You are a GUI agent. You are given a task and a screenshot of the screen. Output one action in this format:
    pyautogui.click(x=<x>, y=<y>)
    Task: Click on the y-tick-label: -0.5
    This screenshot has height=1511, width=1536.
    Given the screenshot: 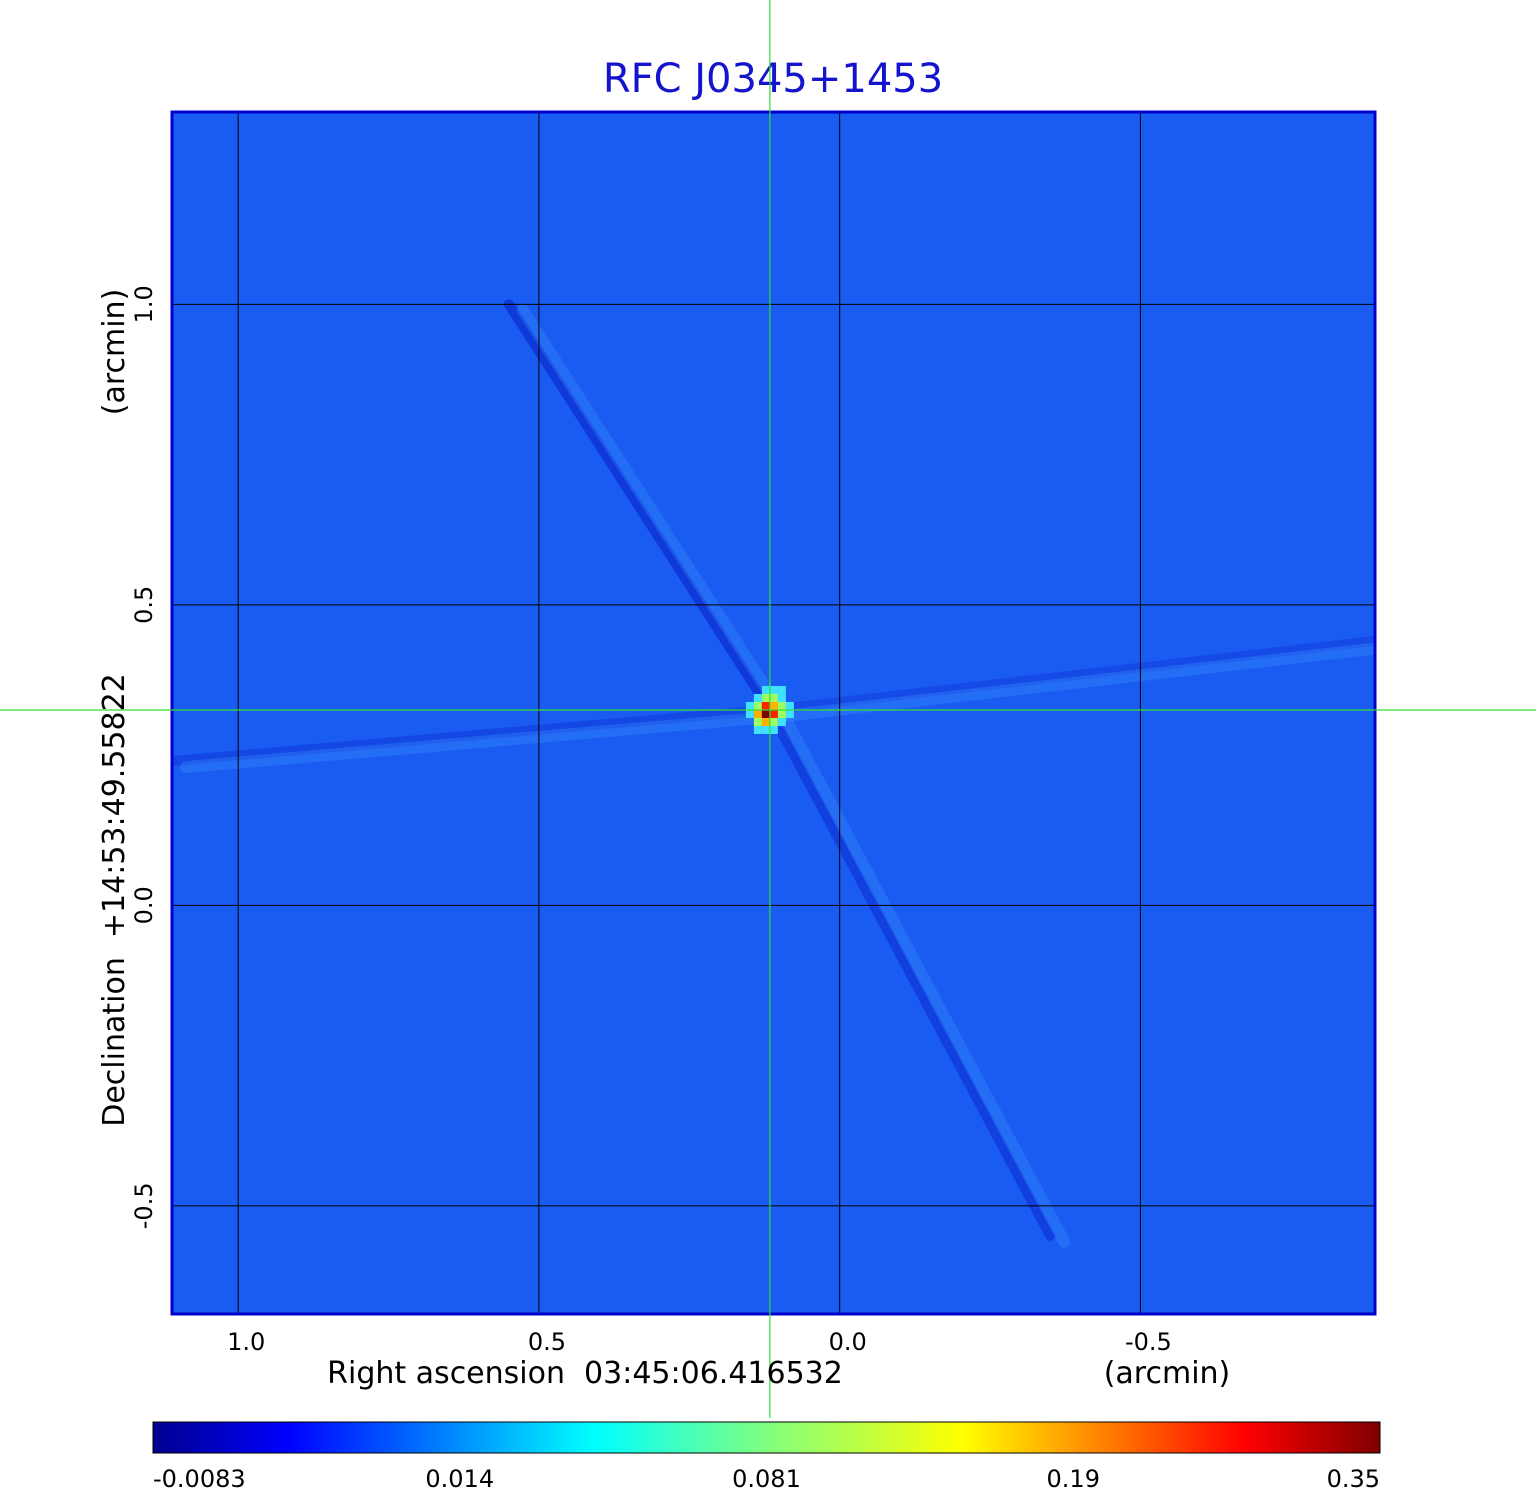 What is the action you would take?
    pyautogui.click(x=144, y=1205)
    